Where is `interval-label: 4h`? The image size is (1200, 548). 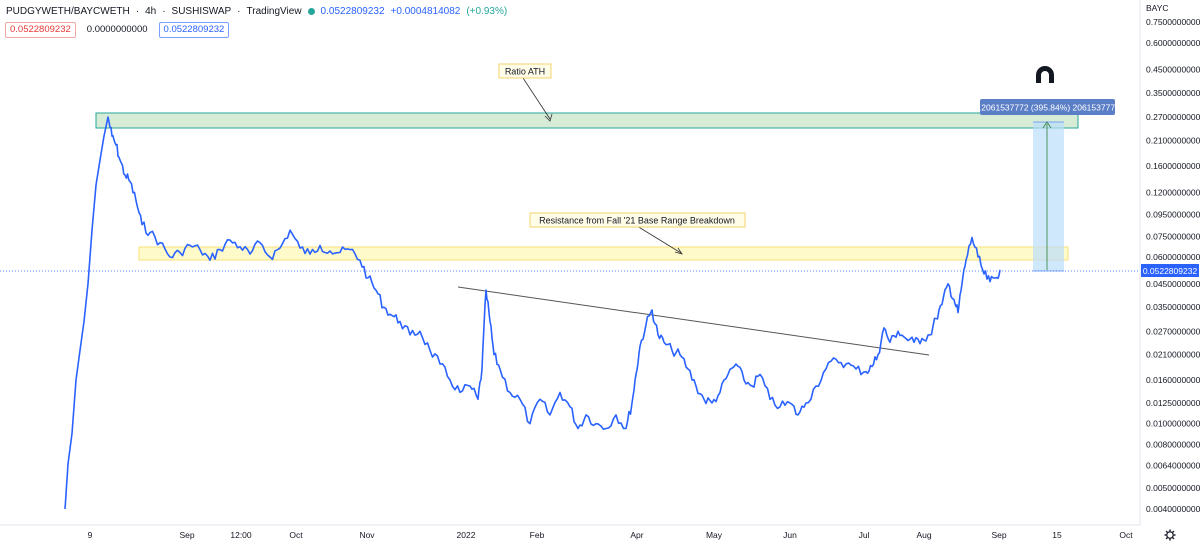
interval-label: 4h is located at coordinates (151, 11).